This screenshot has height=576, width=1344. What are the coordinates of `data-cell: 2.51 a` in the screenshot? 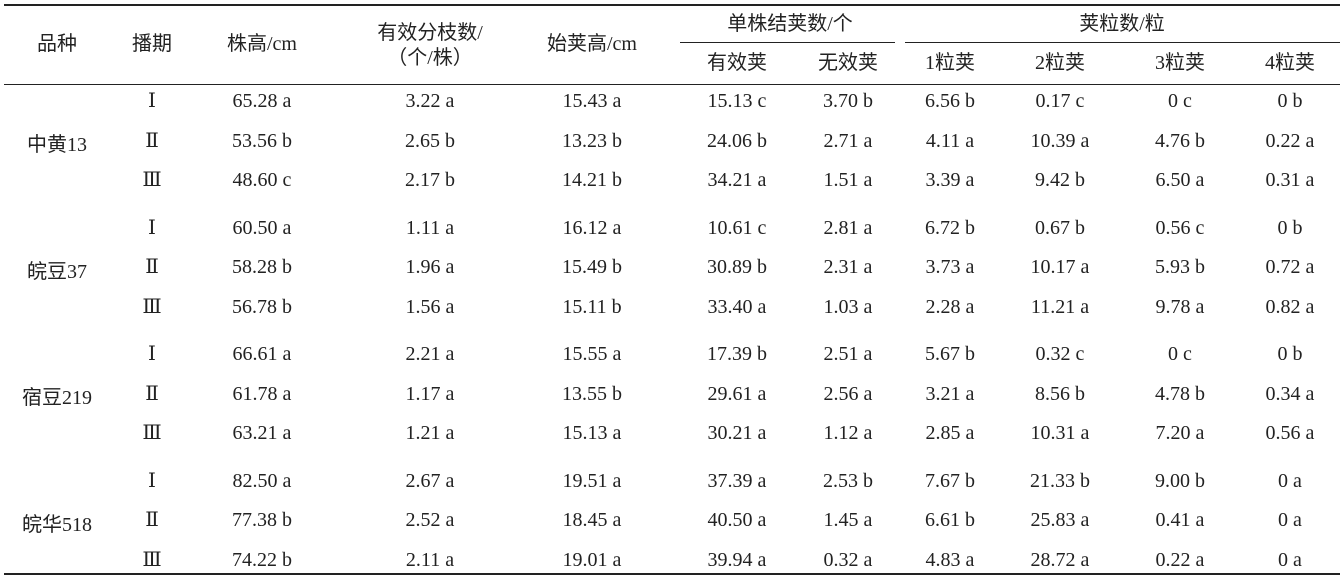 It's located at (848, 354).